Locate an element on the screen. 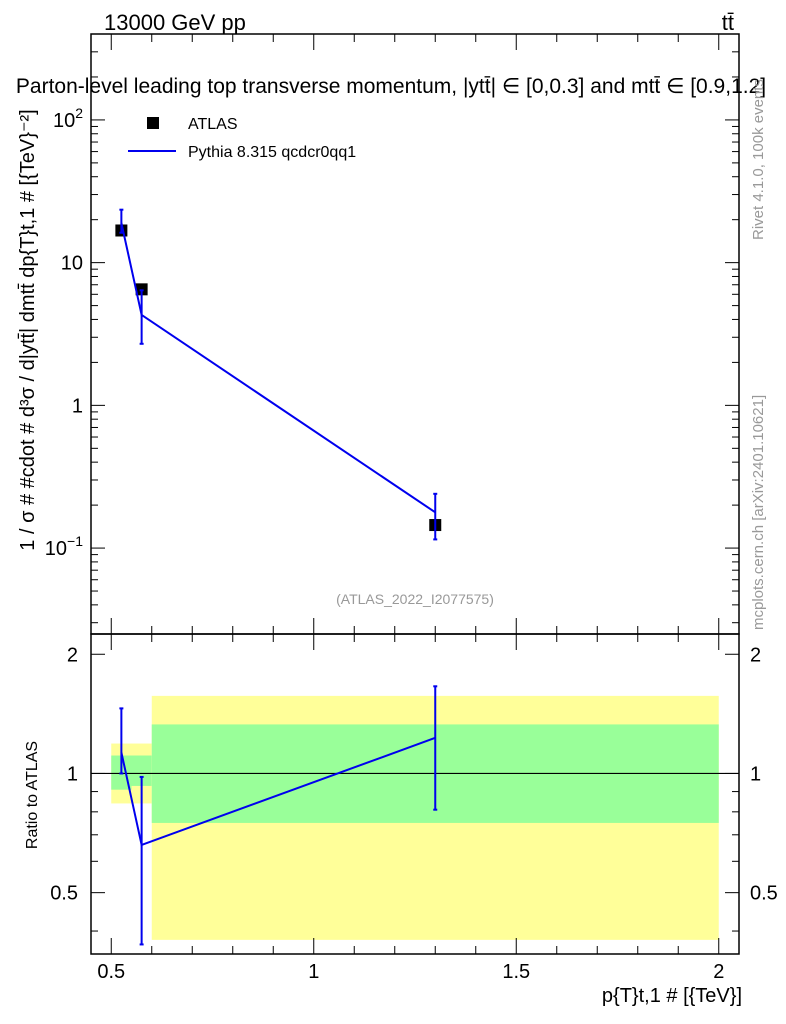 The image size is (786, 1024). ratio-y-tick-label-right: 1 is located at coordinates (755, 774).